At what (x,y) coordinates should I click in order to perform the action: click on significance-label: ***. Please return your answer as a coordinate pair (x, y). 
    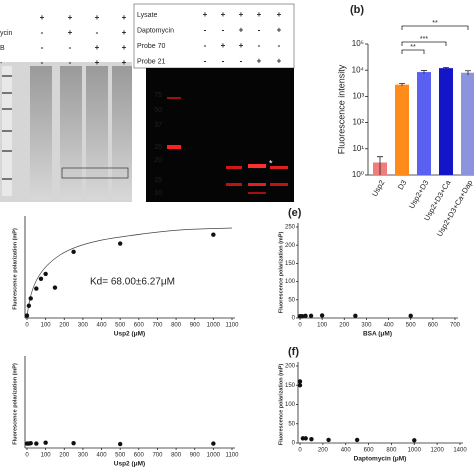
    Looking at the image, I should click on (424, 39).